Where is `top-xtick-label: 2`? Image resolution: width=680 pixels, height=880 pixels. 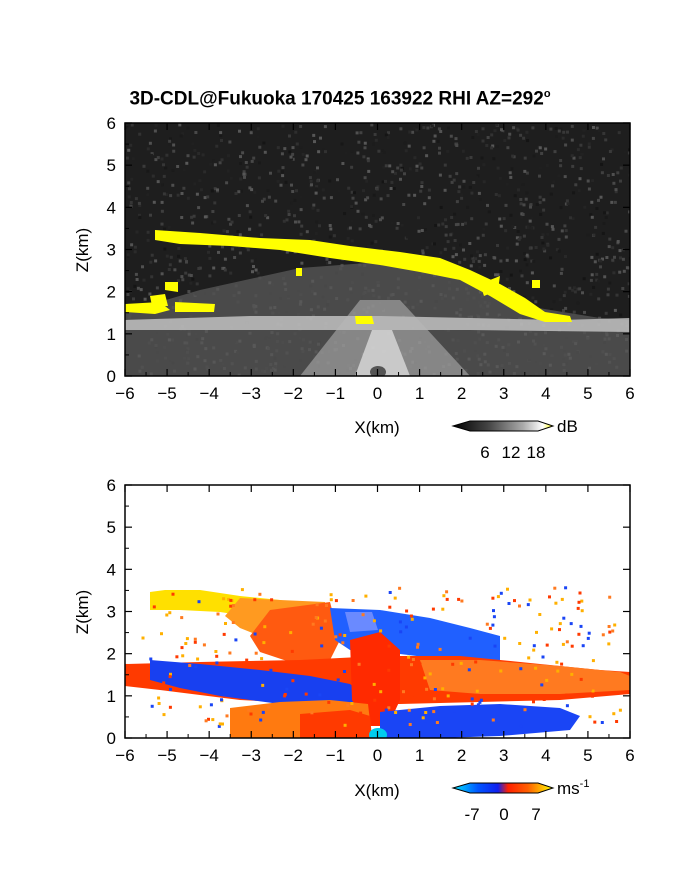 top-xtick-label: 2 is located at coordinates (461, 393).